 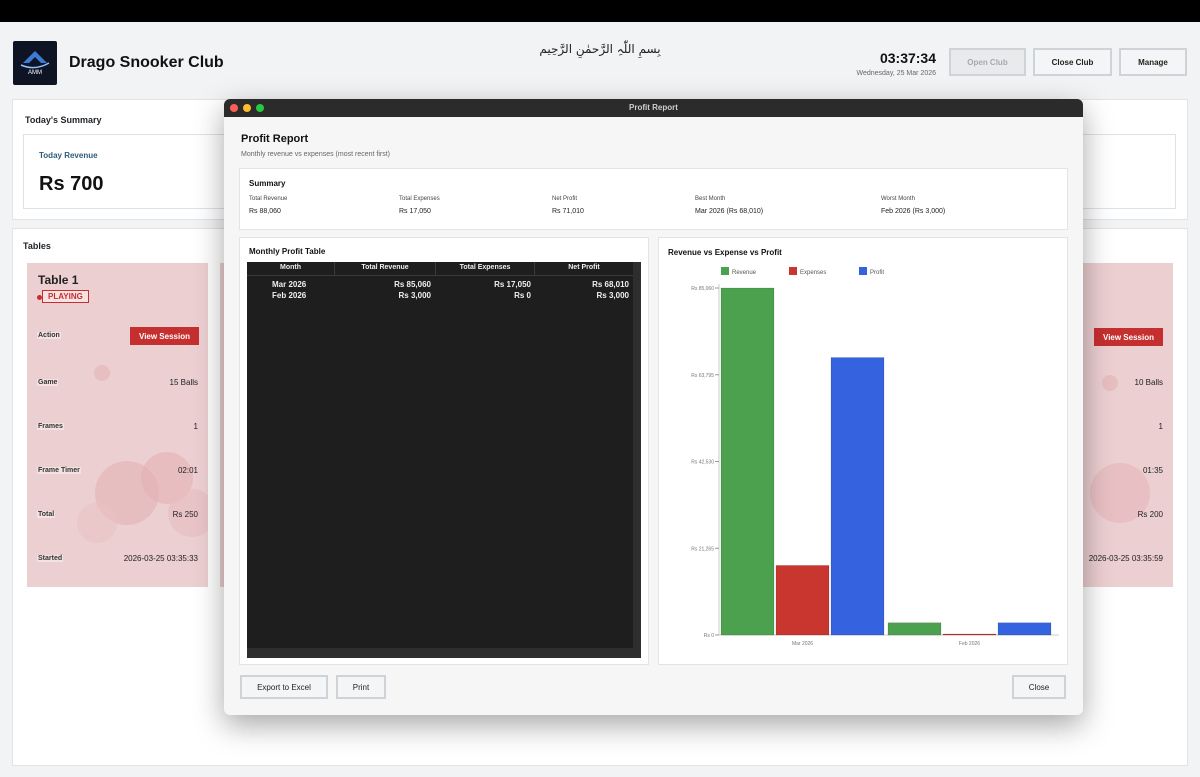 What do you see at coordinates (160, 558) in the screenshot?
I see `started-value: 2026-03-25 03:35:33` at bounding box center [160, 558].